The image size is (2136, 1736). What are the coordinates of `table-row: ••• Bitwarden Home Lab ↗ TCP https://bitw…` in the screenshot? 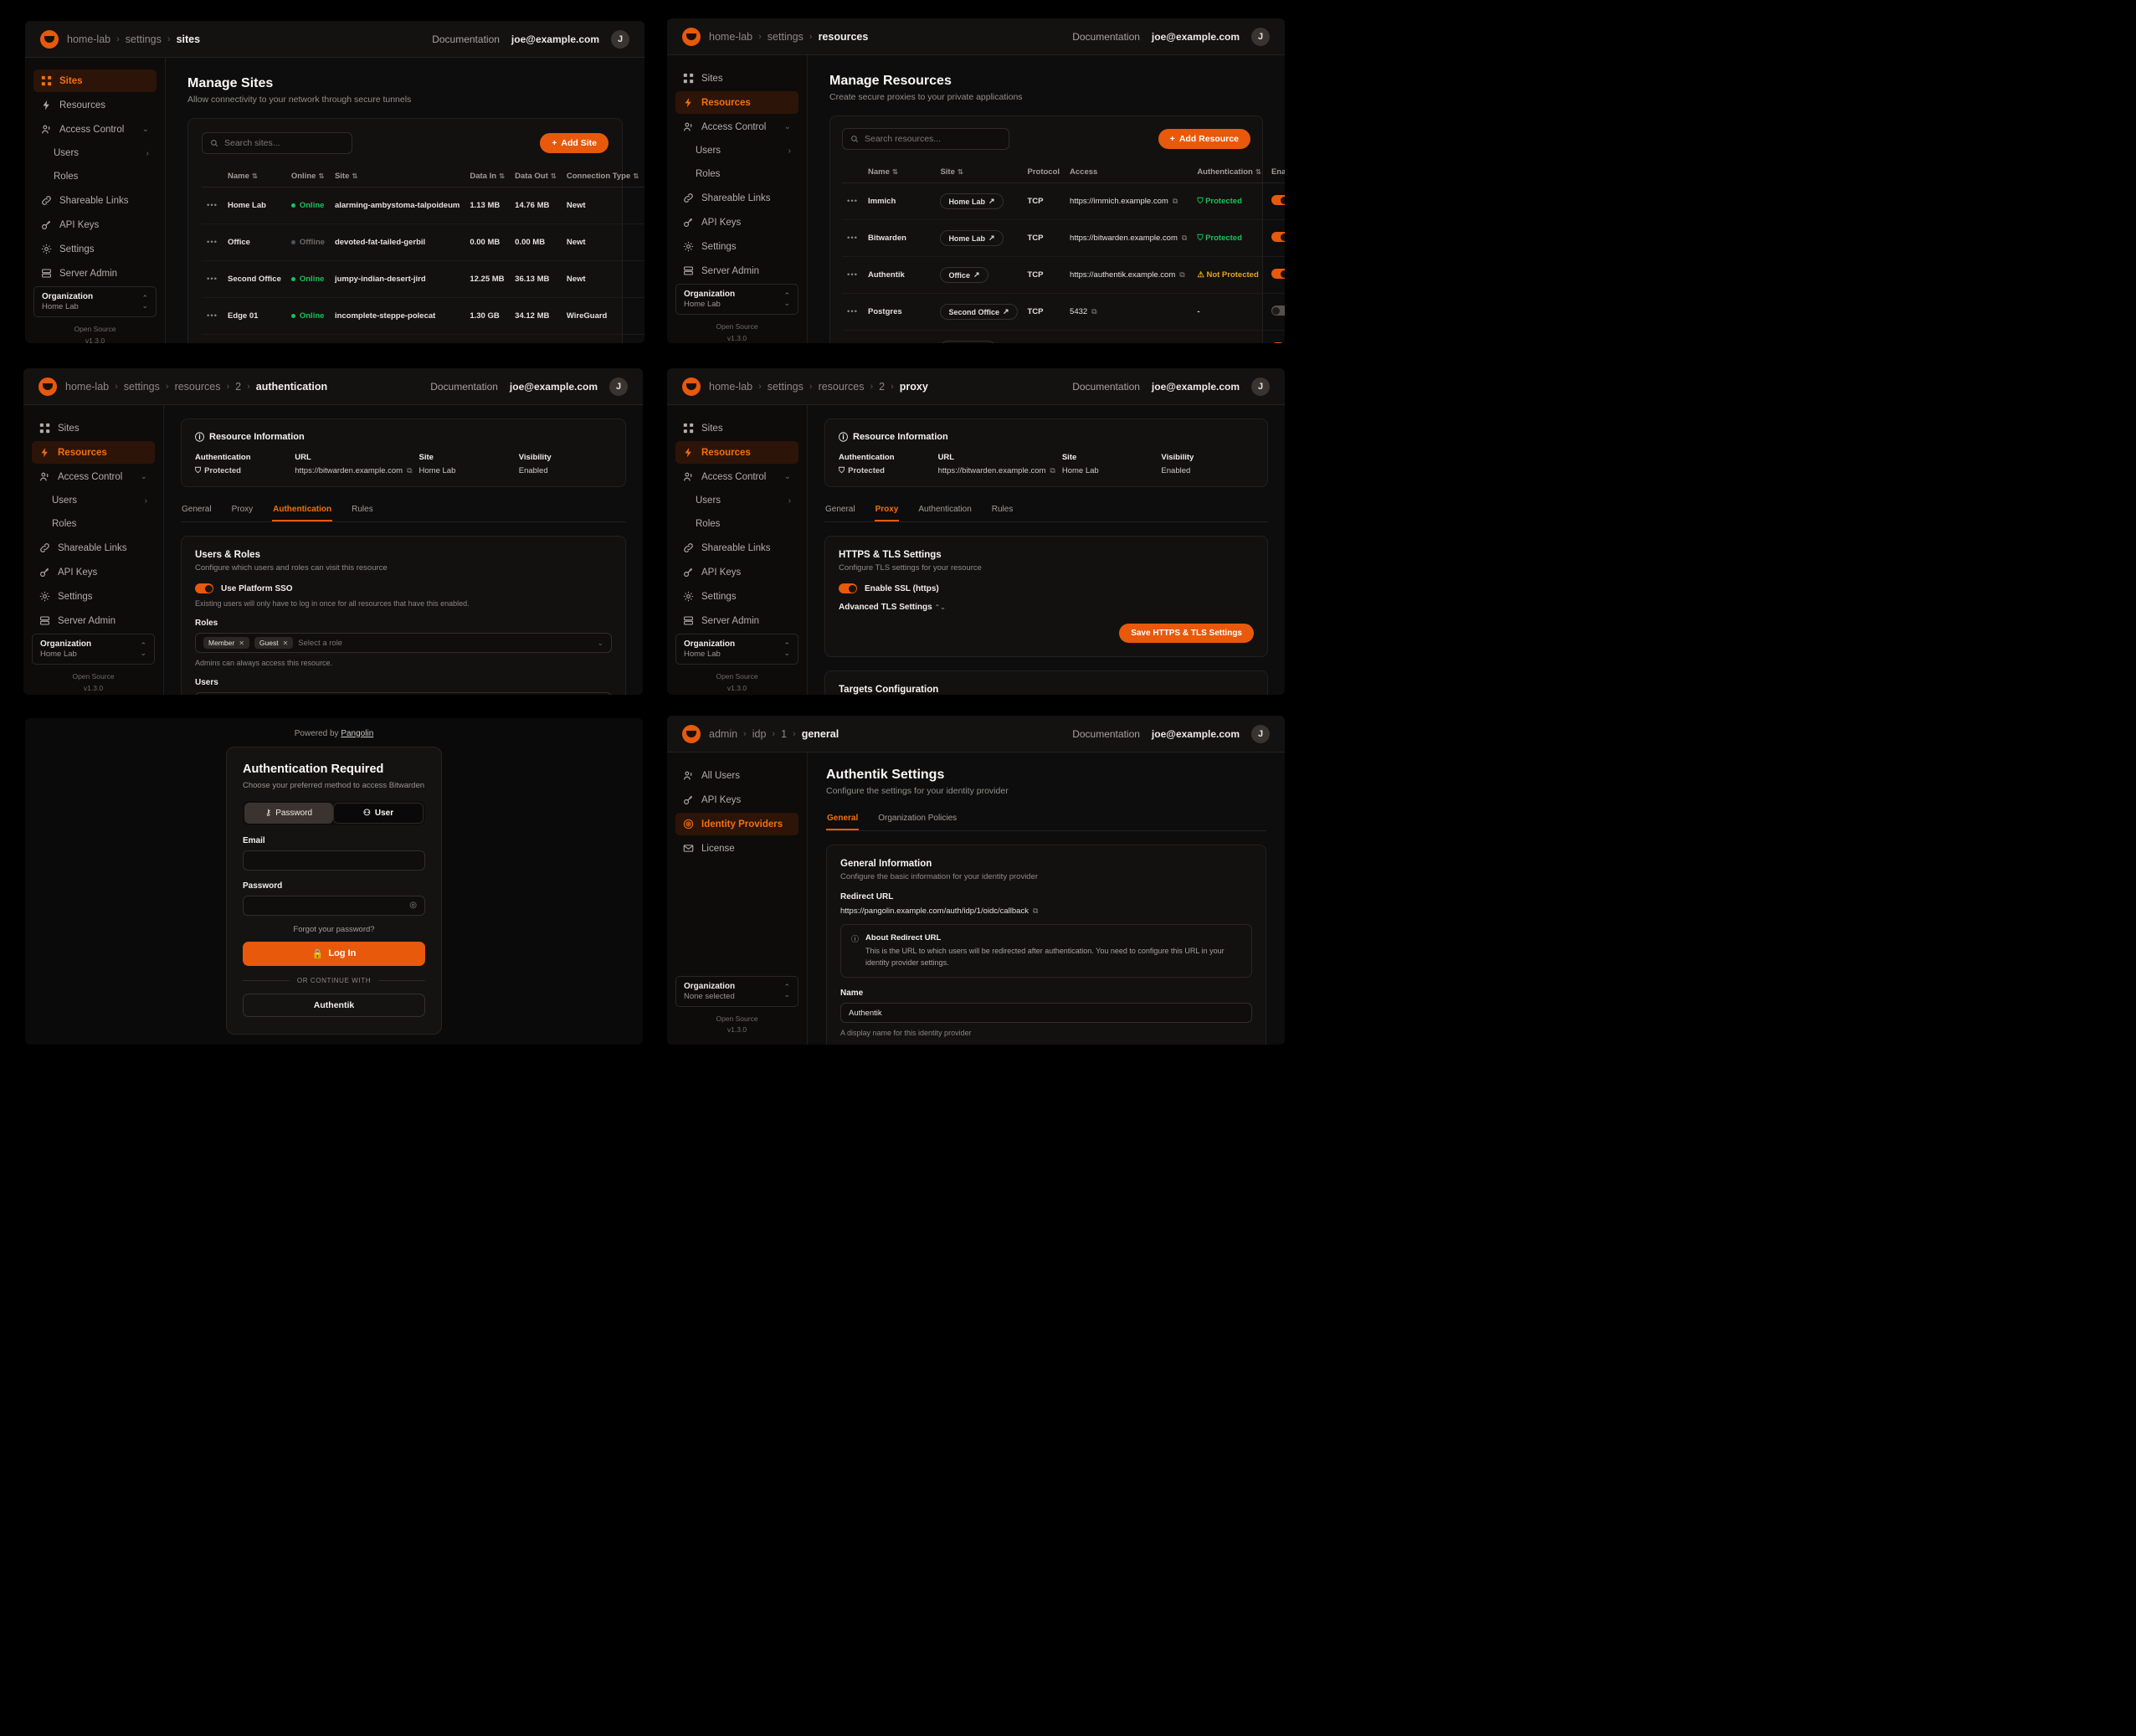 It's located at (1063, 238).